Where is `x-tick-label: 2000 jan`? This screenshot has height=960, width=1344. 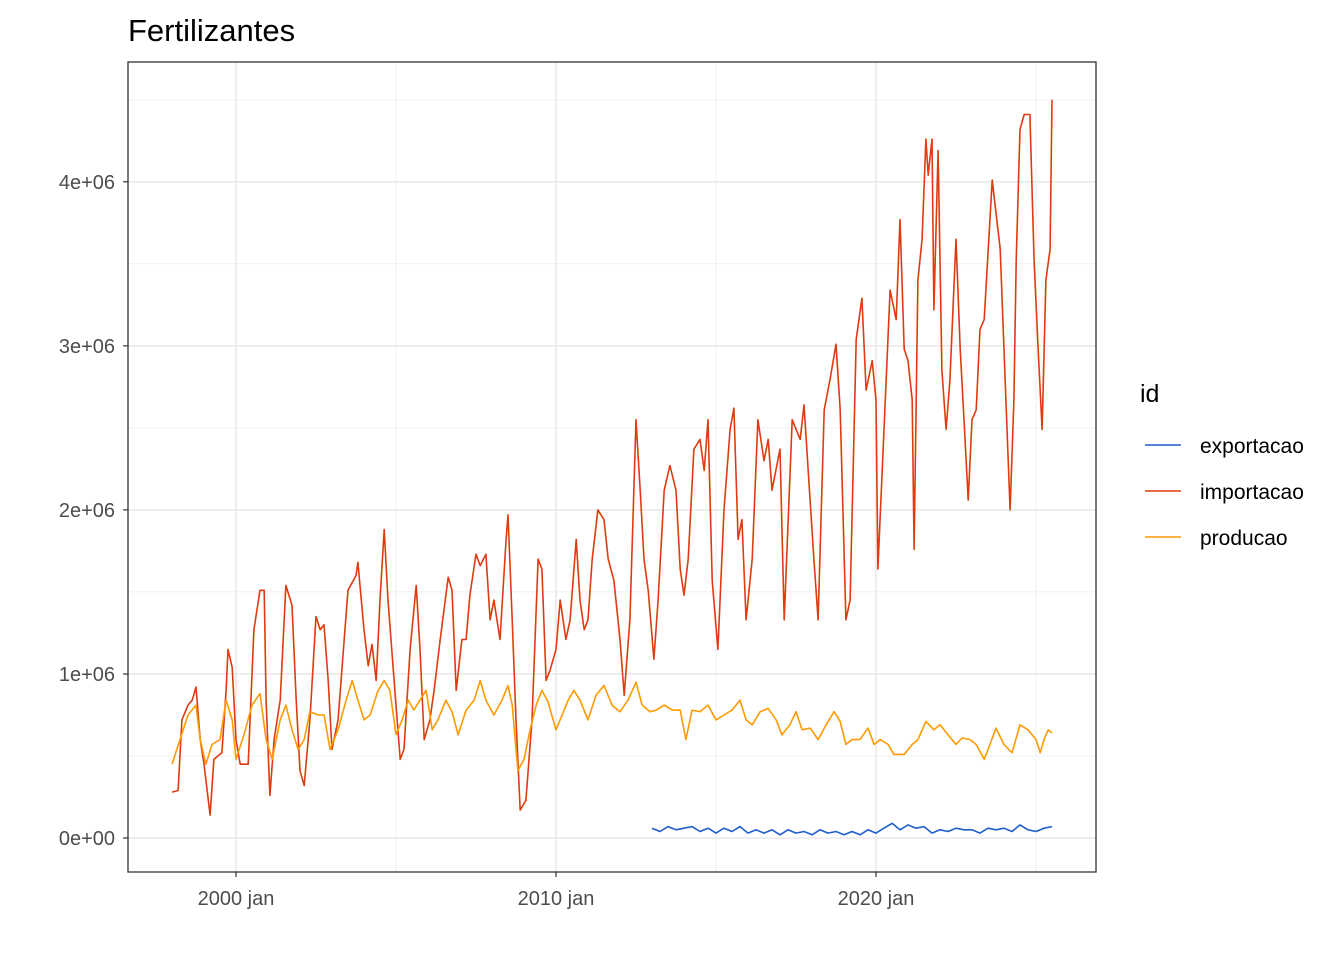 x-tick-label: 2000 jan is located at coordinates (236, 899).